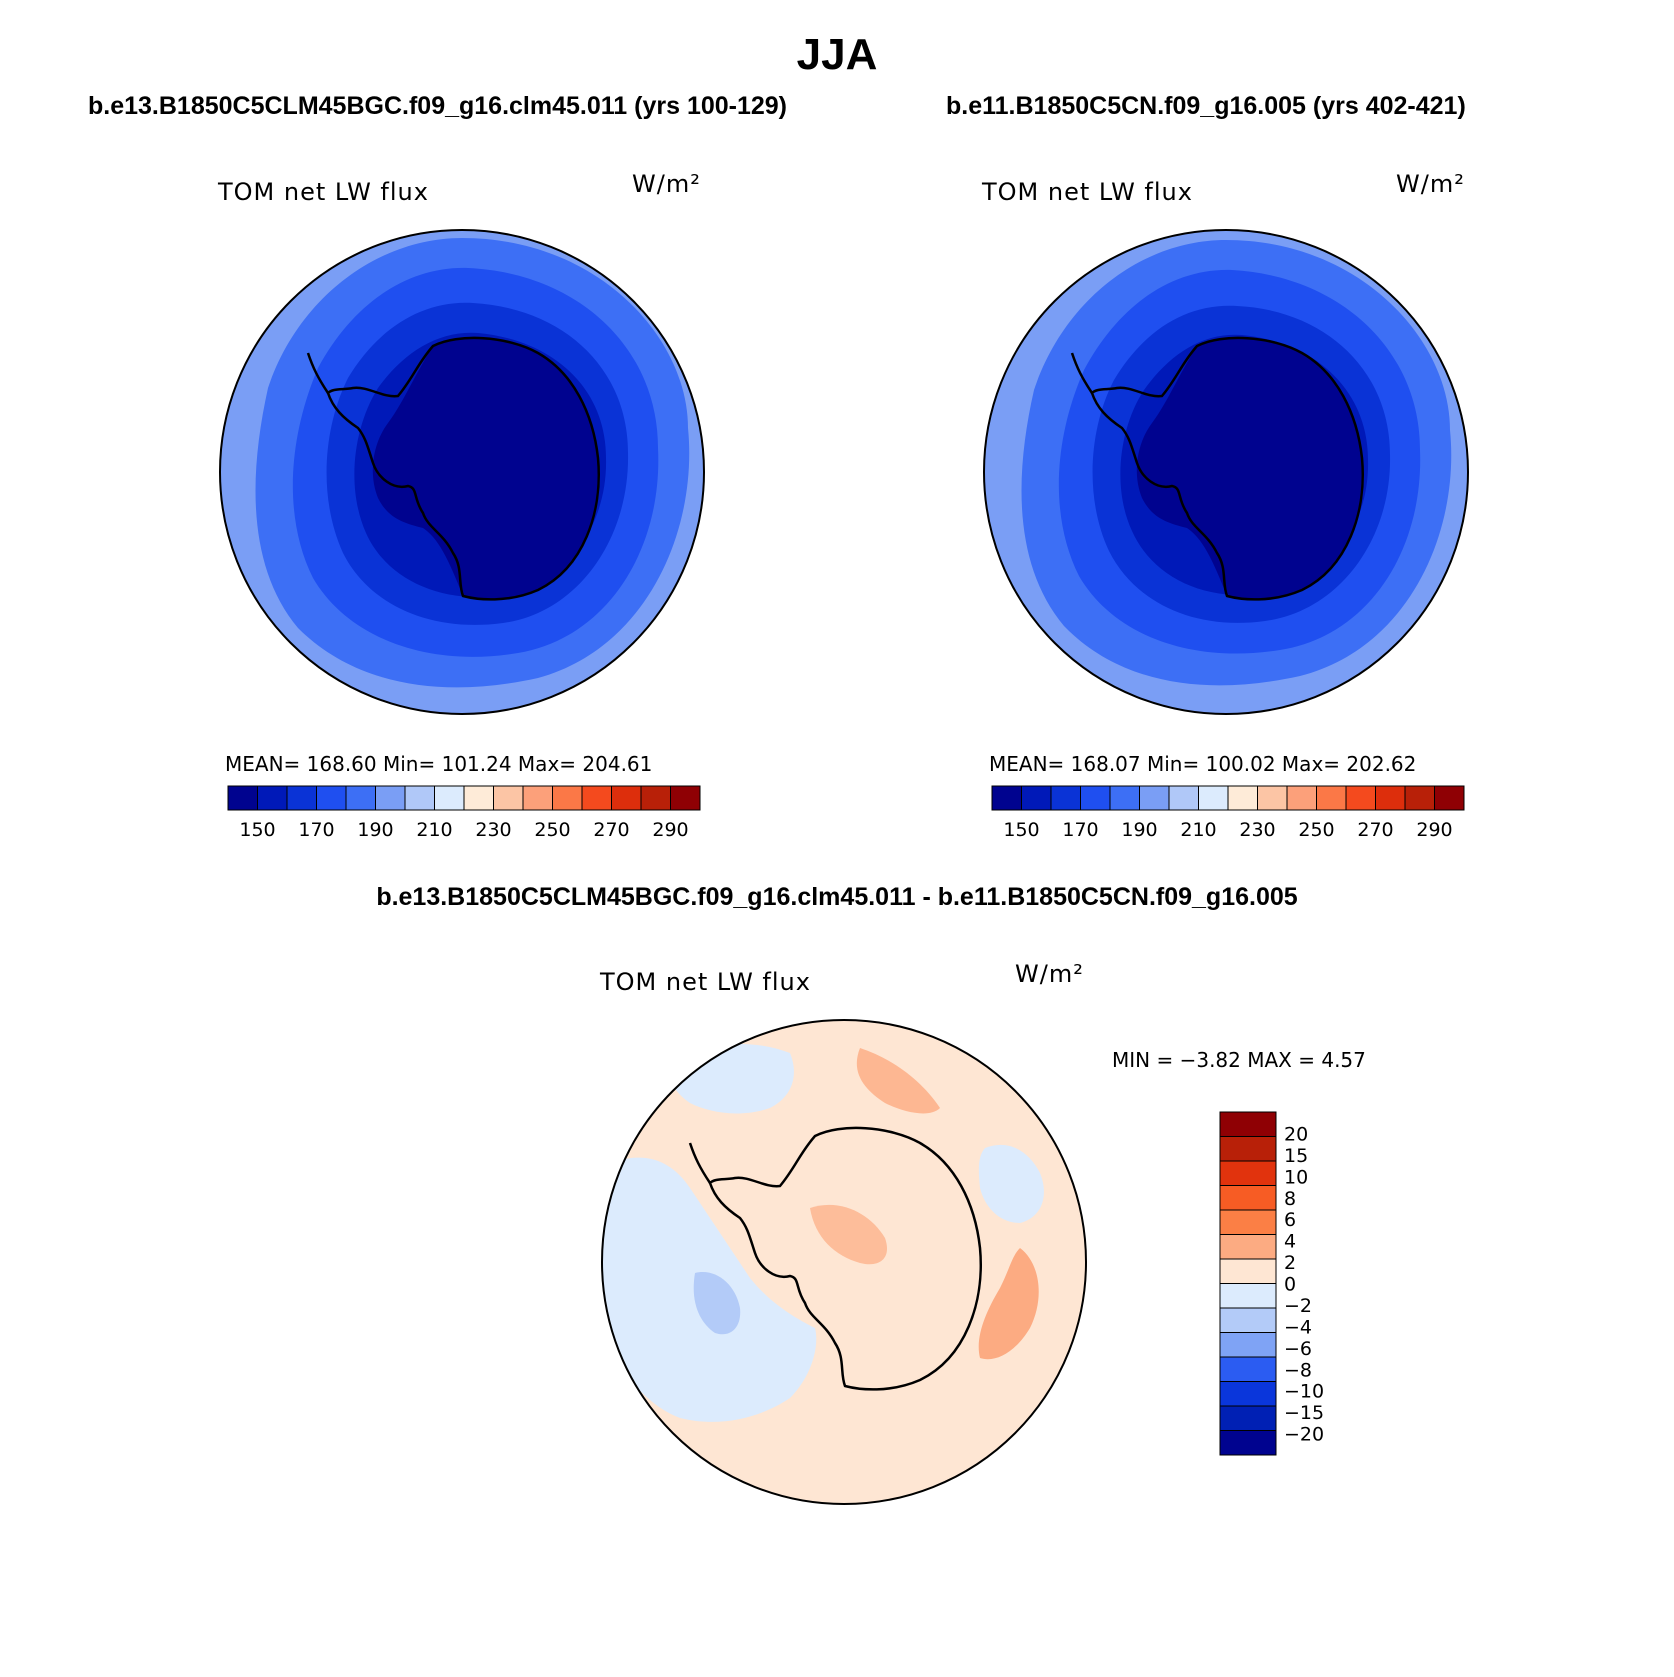 Image resolution: width=1674 pixels, height=1677 pixels. What do you see at coordinates (1304, 1435) in the screenshot?
I see `colorbar-tick-label: −20` at bounding box center [1304, 1435].